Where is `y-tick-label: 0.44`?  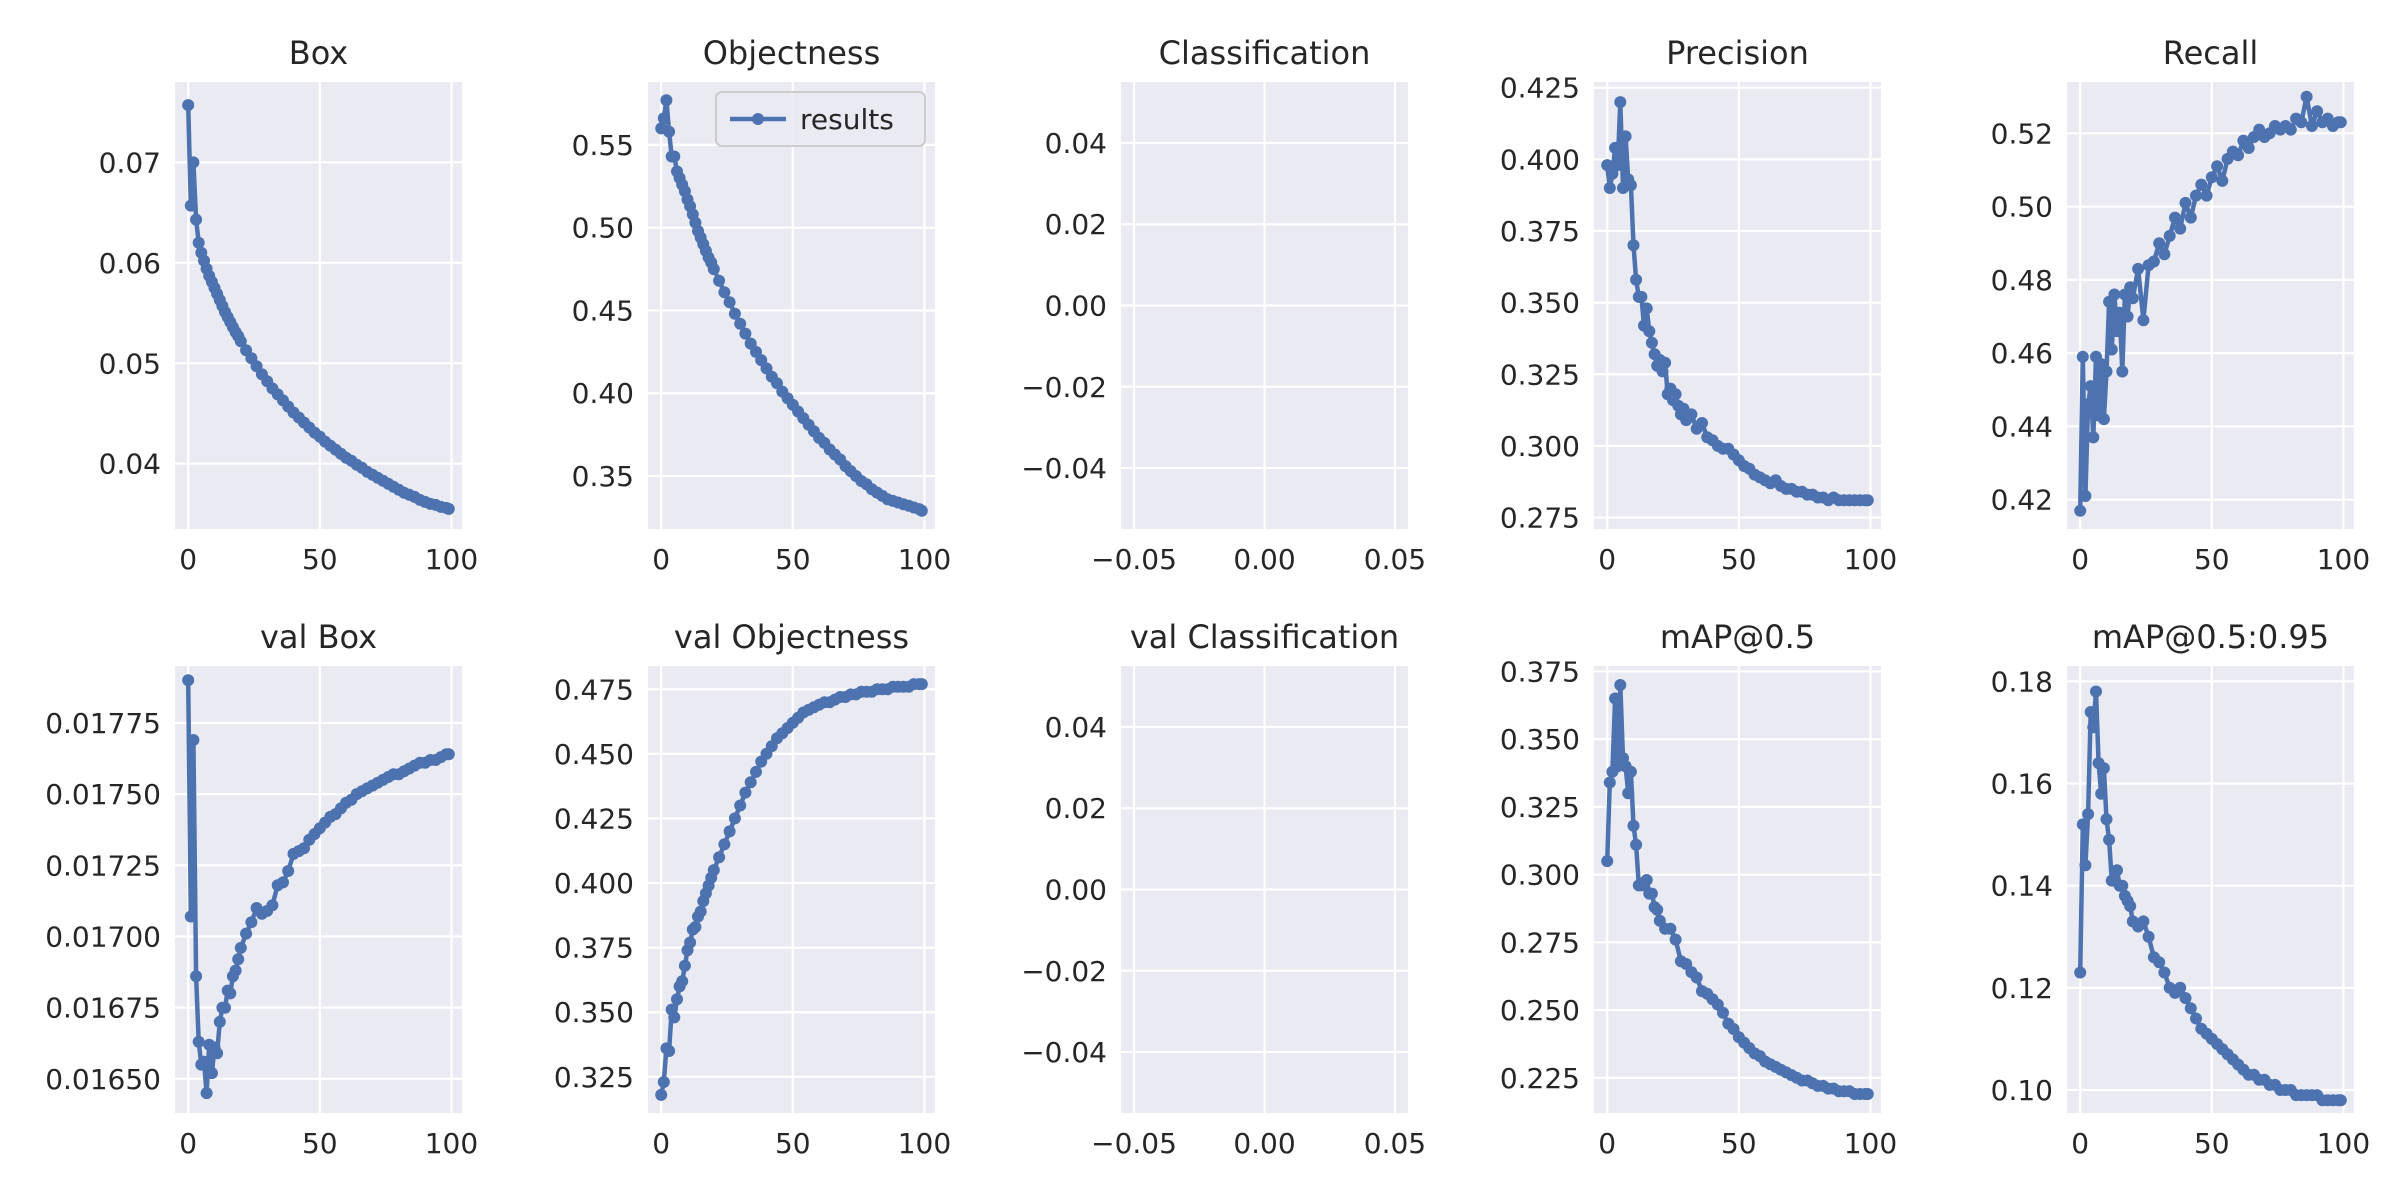 y-tick-label: 0.44 is located at coordinates (2022, 426).